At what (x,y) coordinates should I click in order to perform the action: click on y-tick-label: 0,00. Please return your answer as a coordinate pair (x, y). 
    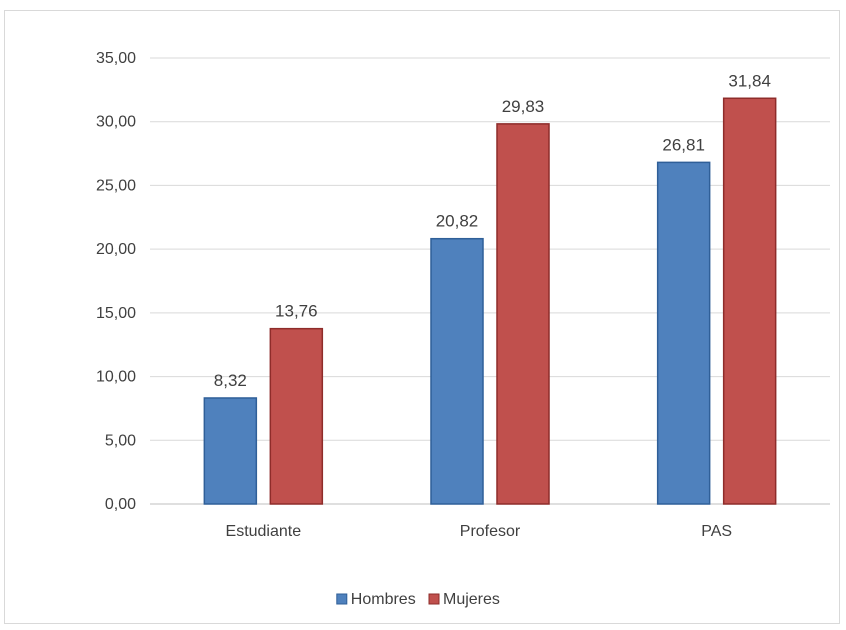
    Looking at the image, I should click on (120, 504).